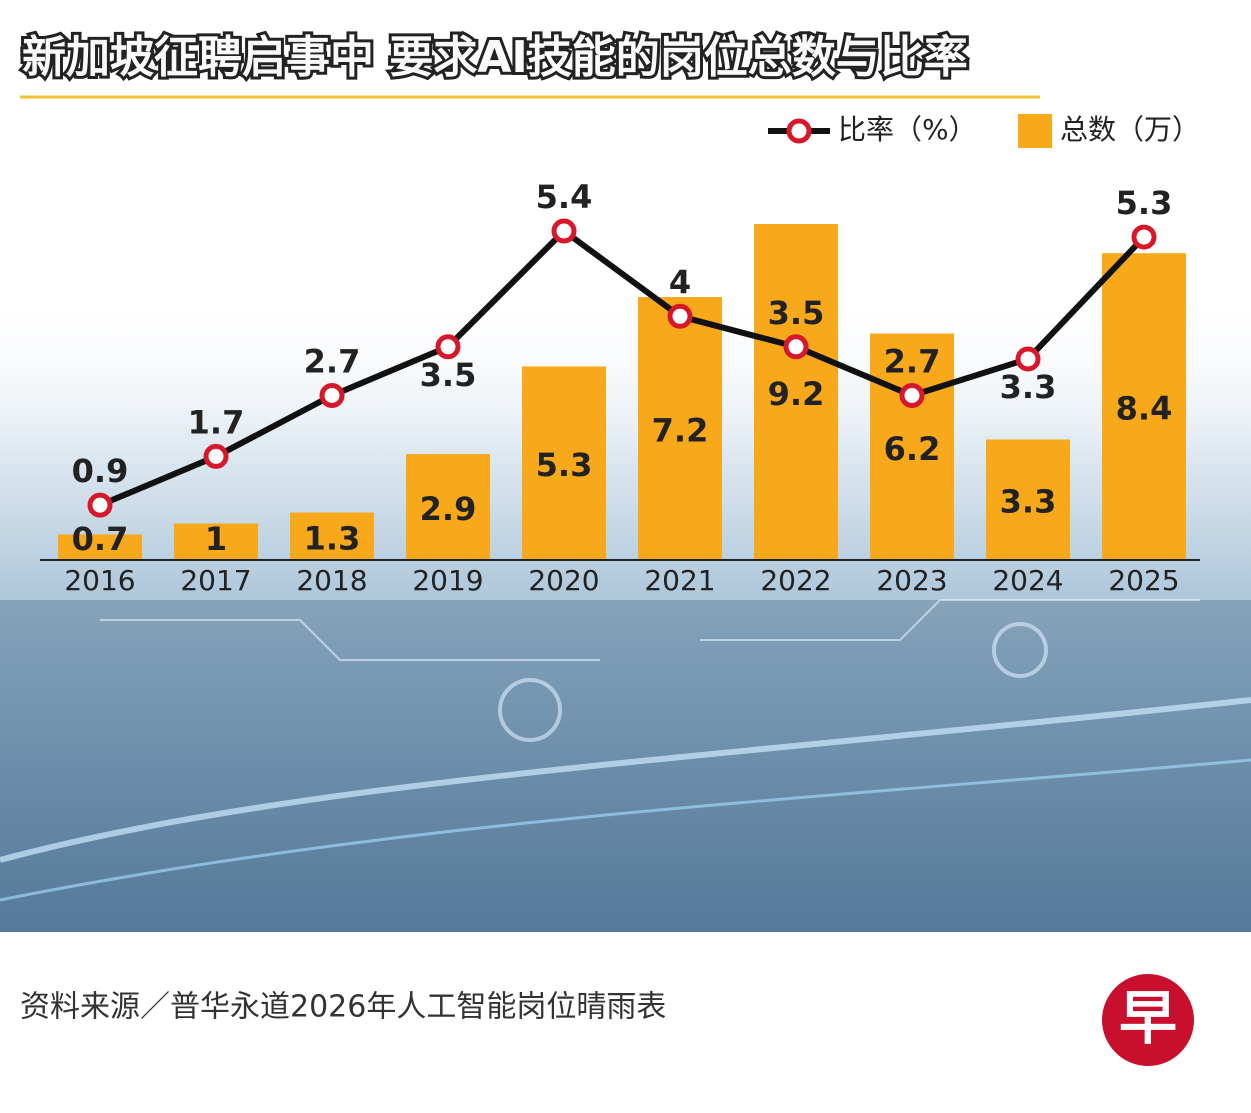 The width and height of the screenshot is (1251, 1113). I want to click on rate-value-label: 5.3, so click(1144, 203).